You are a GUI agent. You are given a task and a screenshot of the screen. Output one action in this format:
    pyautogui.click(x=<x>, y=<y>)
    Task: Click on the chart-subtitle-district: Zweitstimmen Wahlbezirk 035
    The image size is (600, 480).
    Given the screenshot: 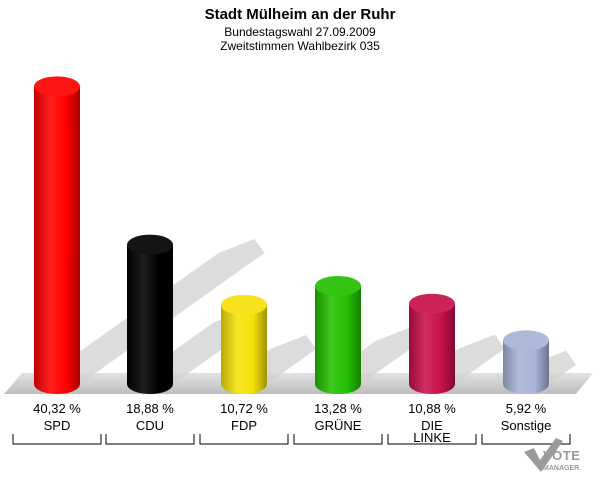 What is the action you would take?
    pyautogui.click(x=300, y=46)
    